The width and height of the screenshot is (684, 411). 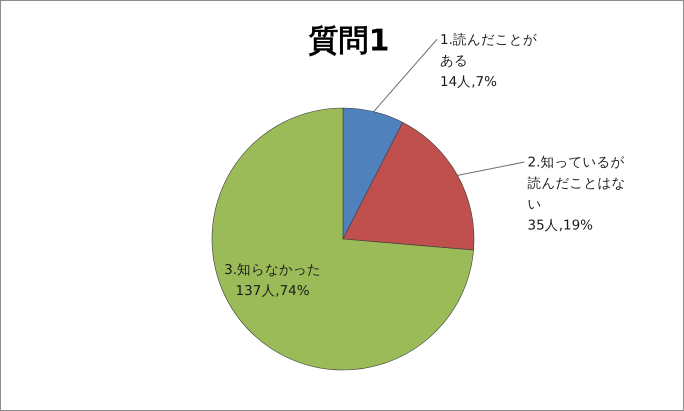 I want to click on slice-label: 3.知らなかった, so click(x=273, y=270).